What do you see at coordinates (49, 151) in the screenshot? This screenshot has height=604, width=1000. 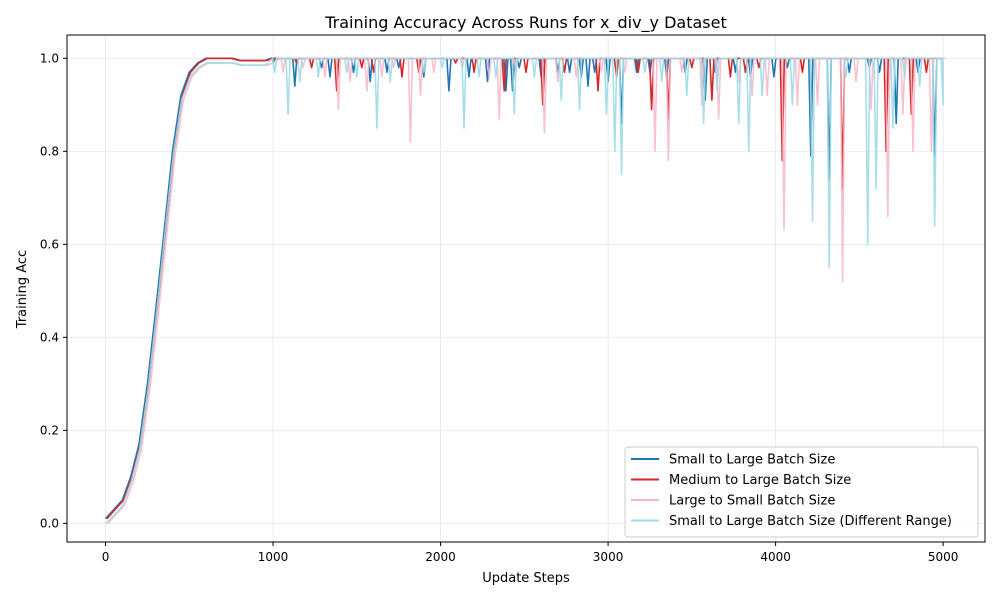 I see `y-tick-label: 0.8` at bounding box center [49, 151].